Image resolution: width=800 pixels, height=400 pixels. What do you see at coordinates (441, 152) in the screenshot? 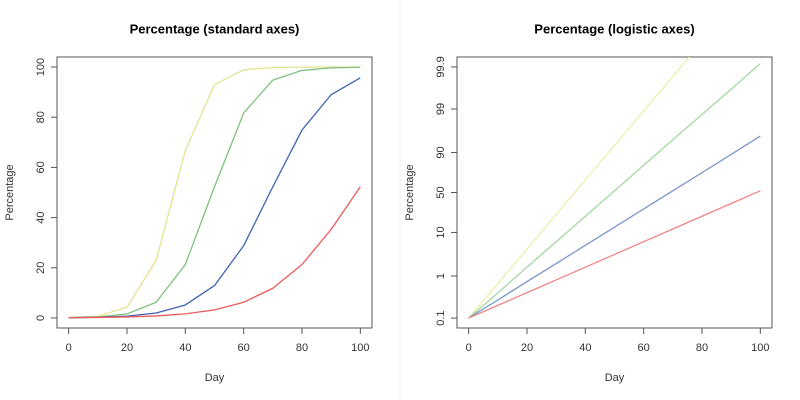
I see `y-tick-label: 90` at bounding box center [441, 152].